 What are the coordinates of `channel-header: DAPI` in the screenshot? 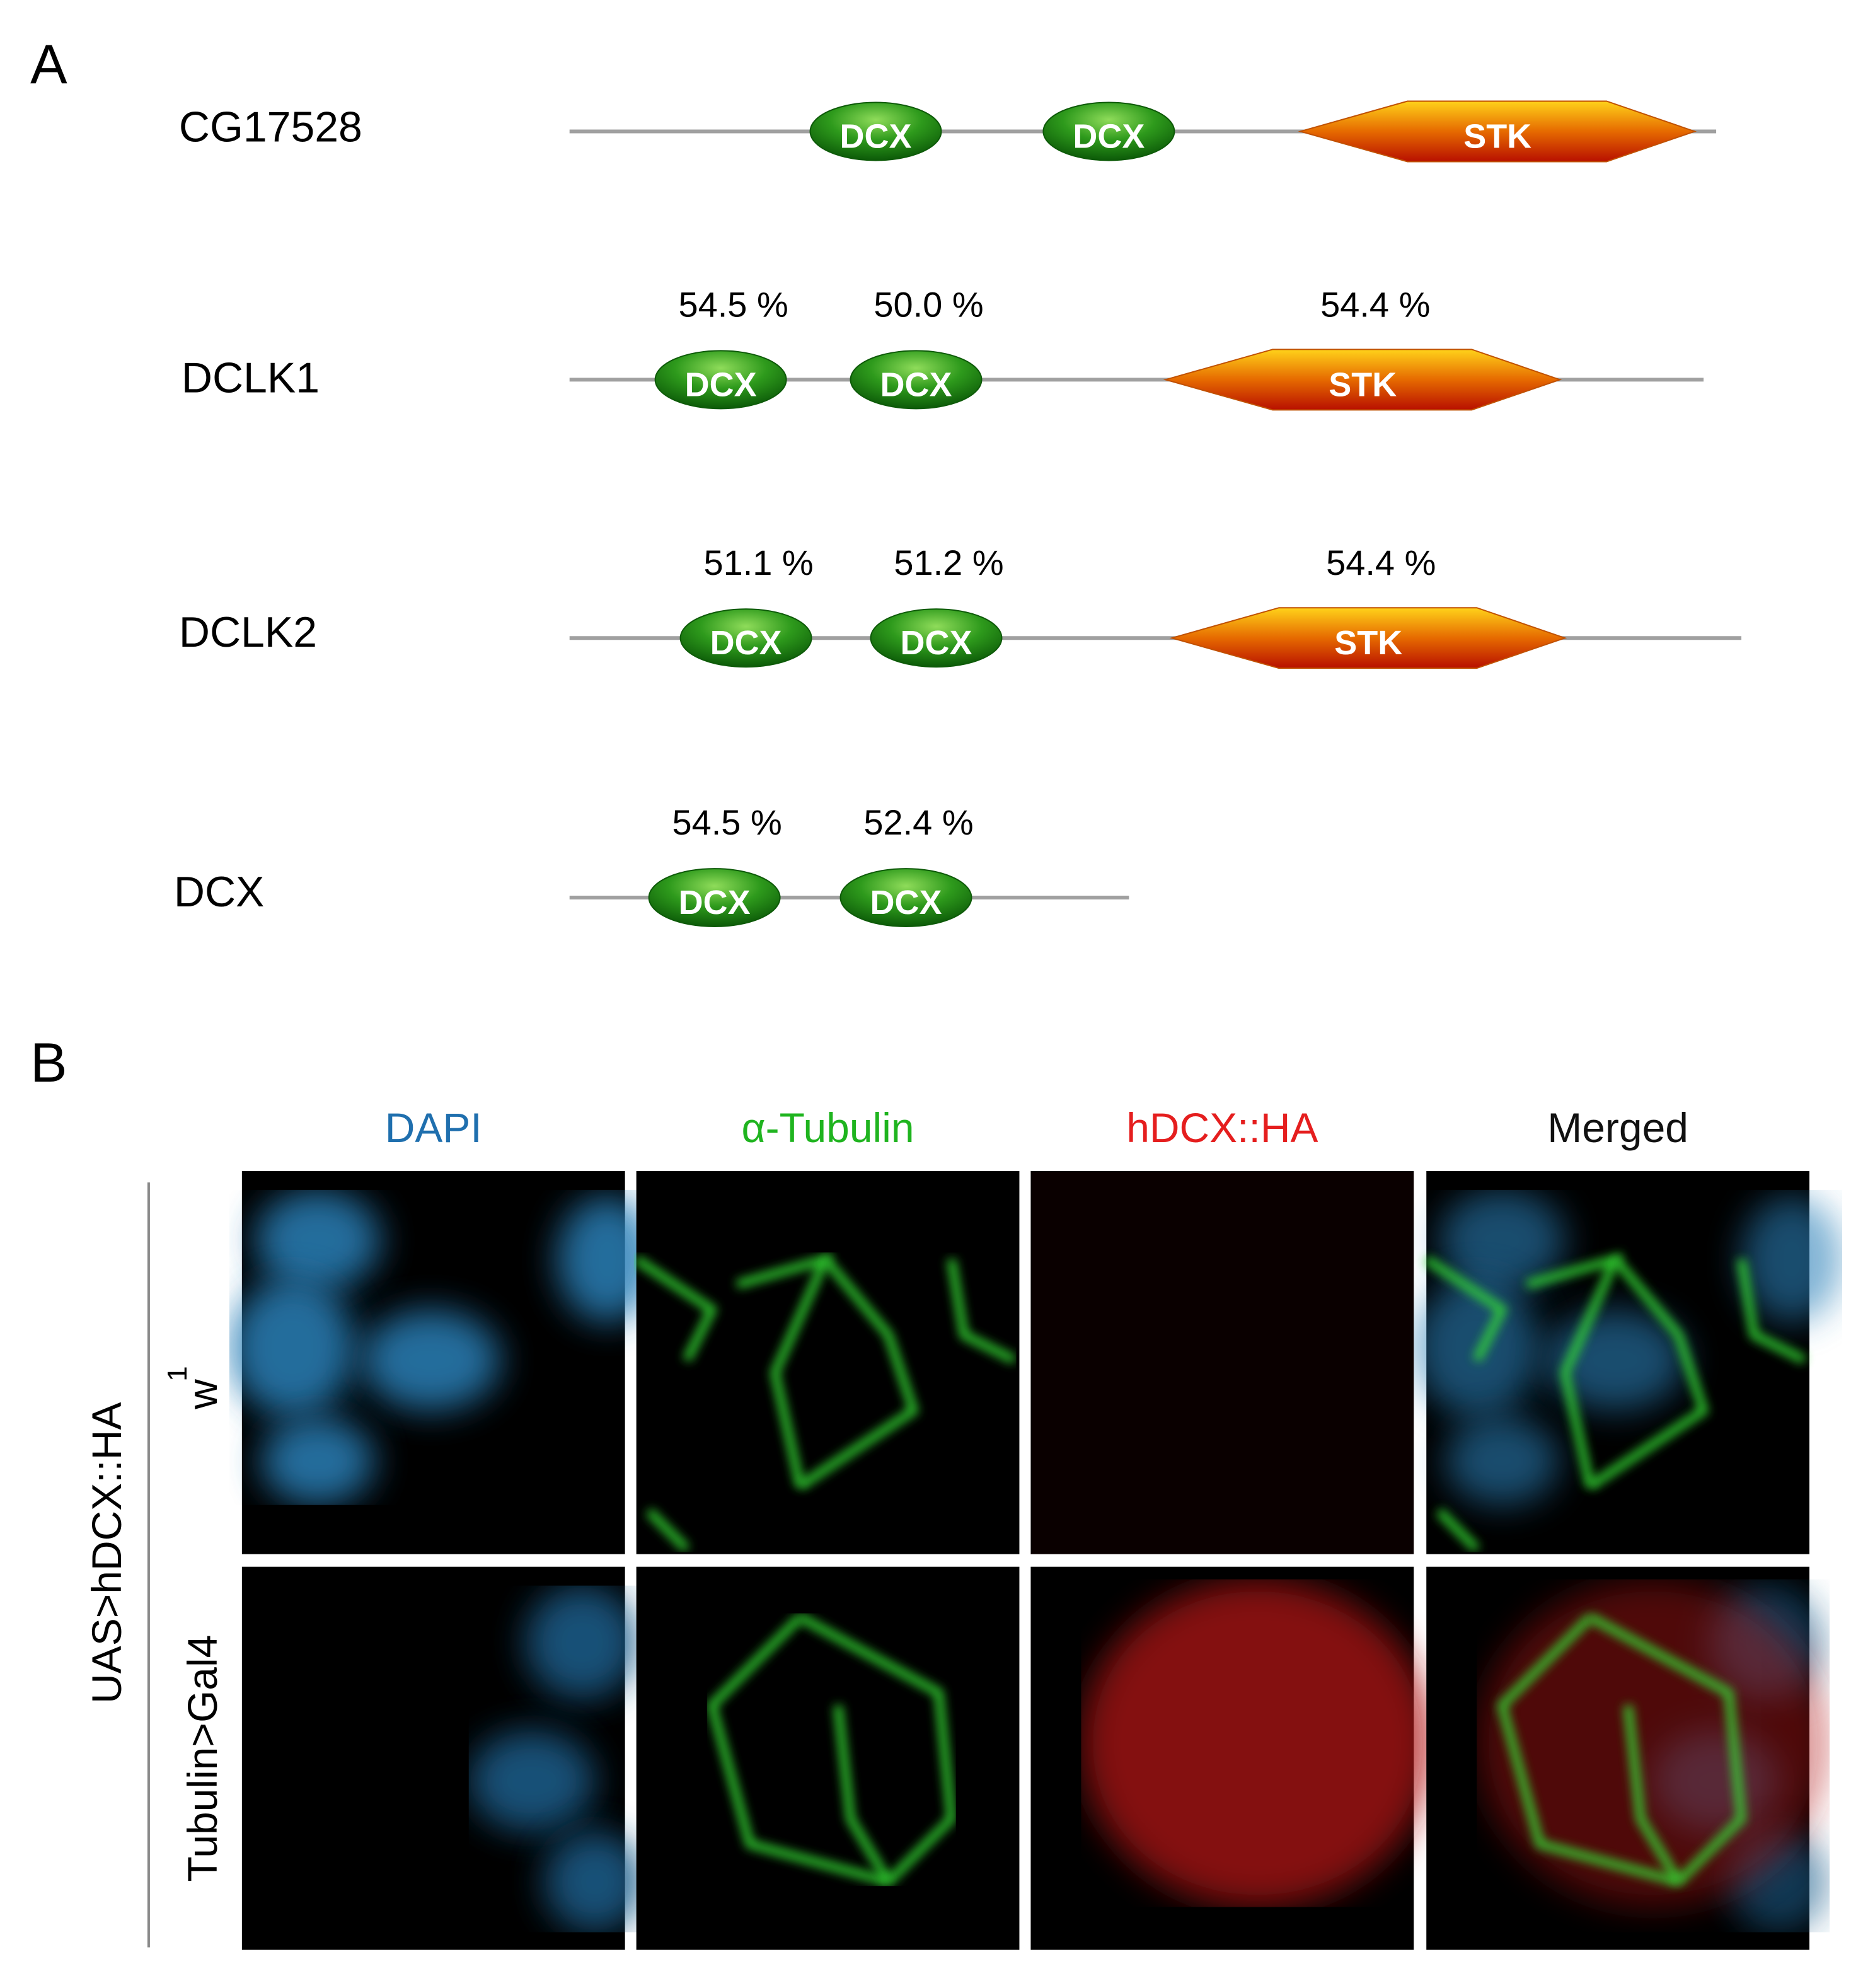 It's located at (433, 1127).